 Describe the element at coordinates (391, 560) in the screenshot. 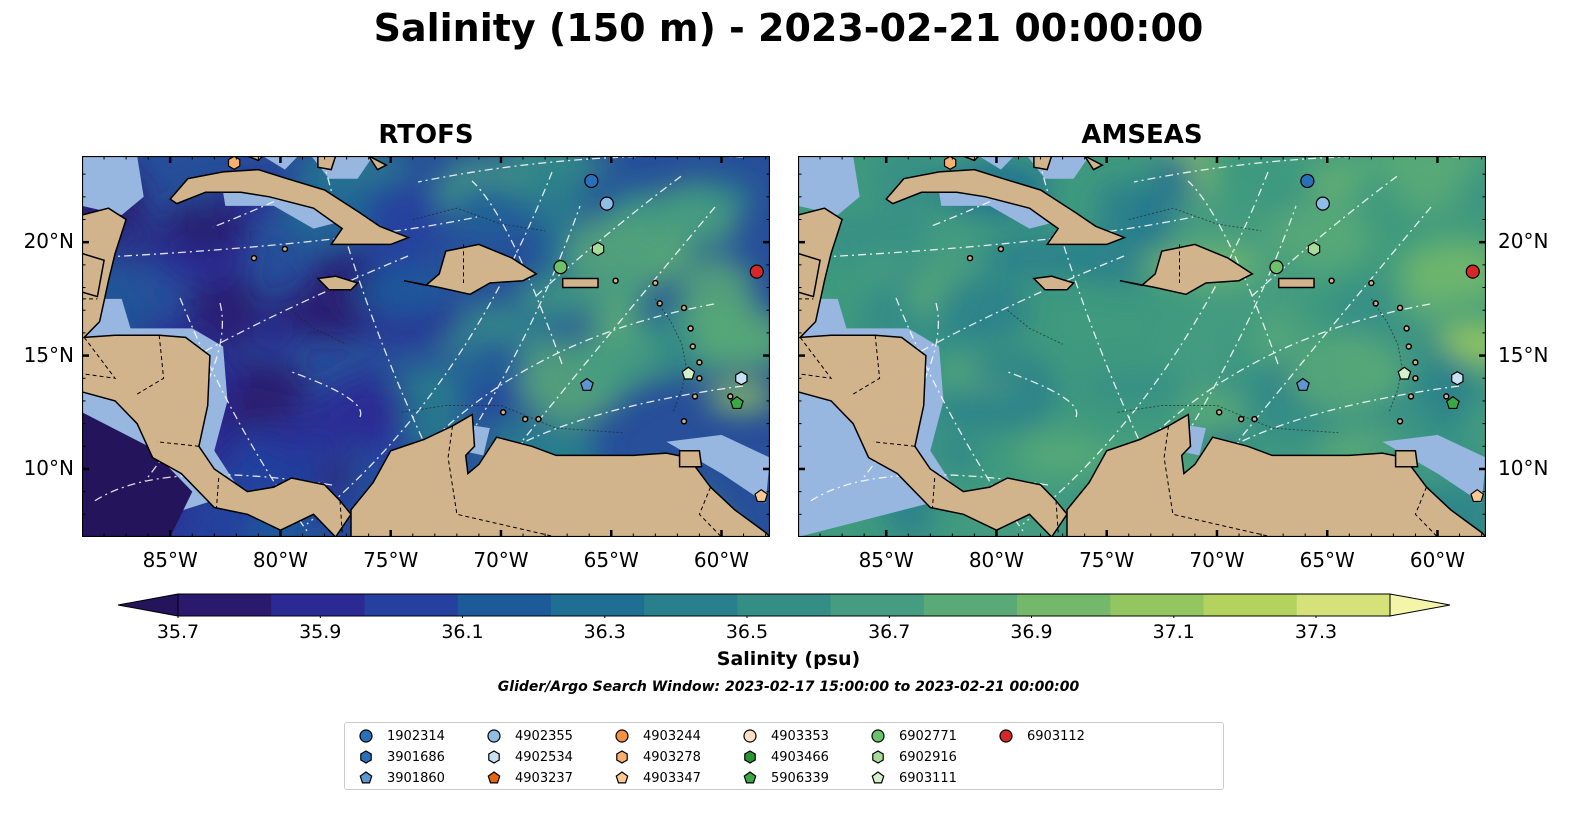

I see `lon-label: 75°W` at that location.